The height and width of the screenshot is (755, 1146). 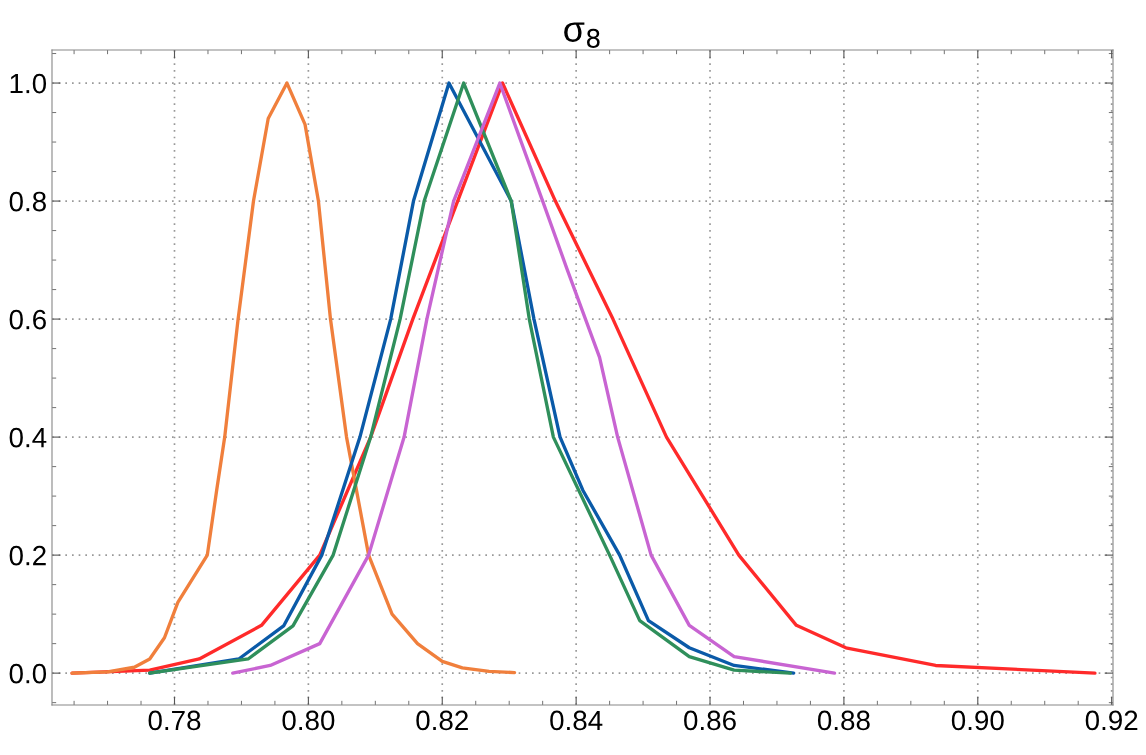 What do you see at coordinates (843, 720) in the screenshot?
I see `x-tick-label: 0.88` at bounding box center [843, 720].